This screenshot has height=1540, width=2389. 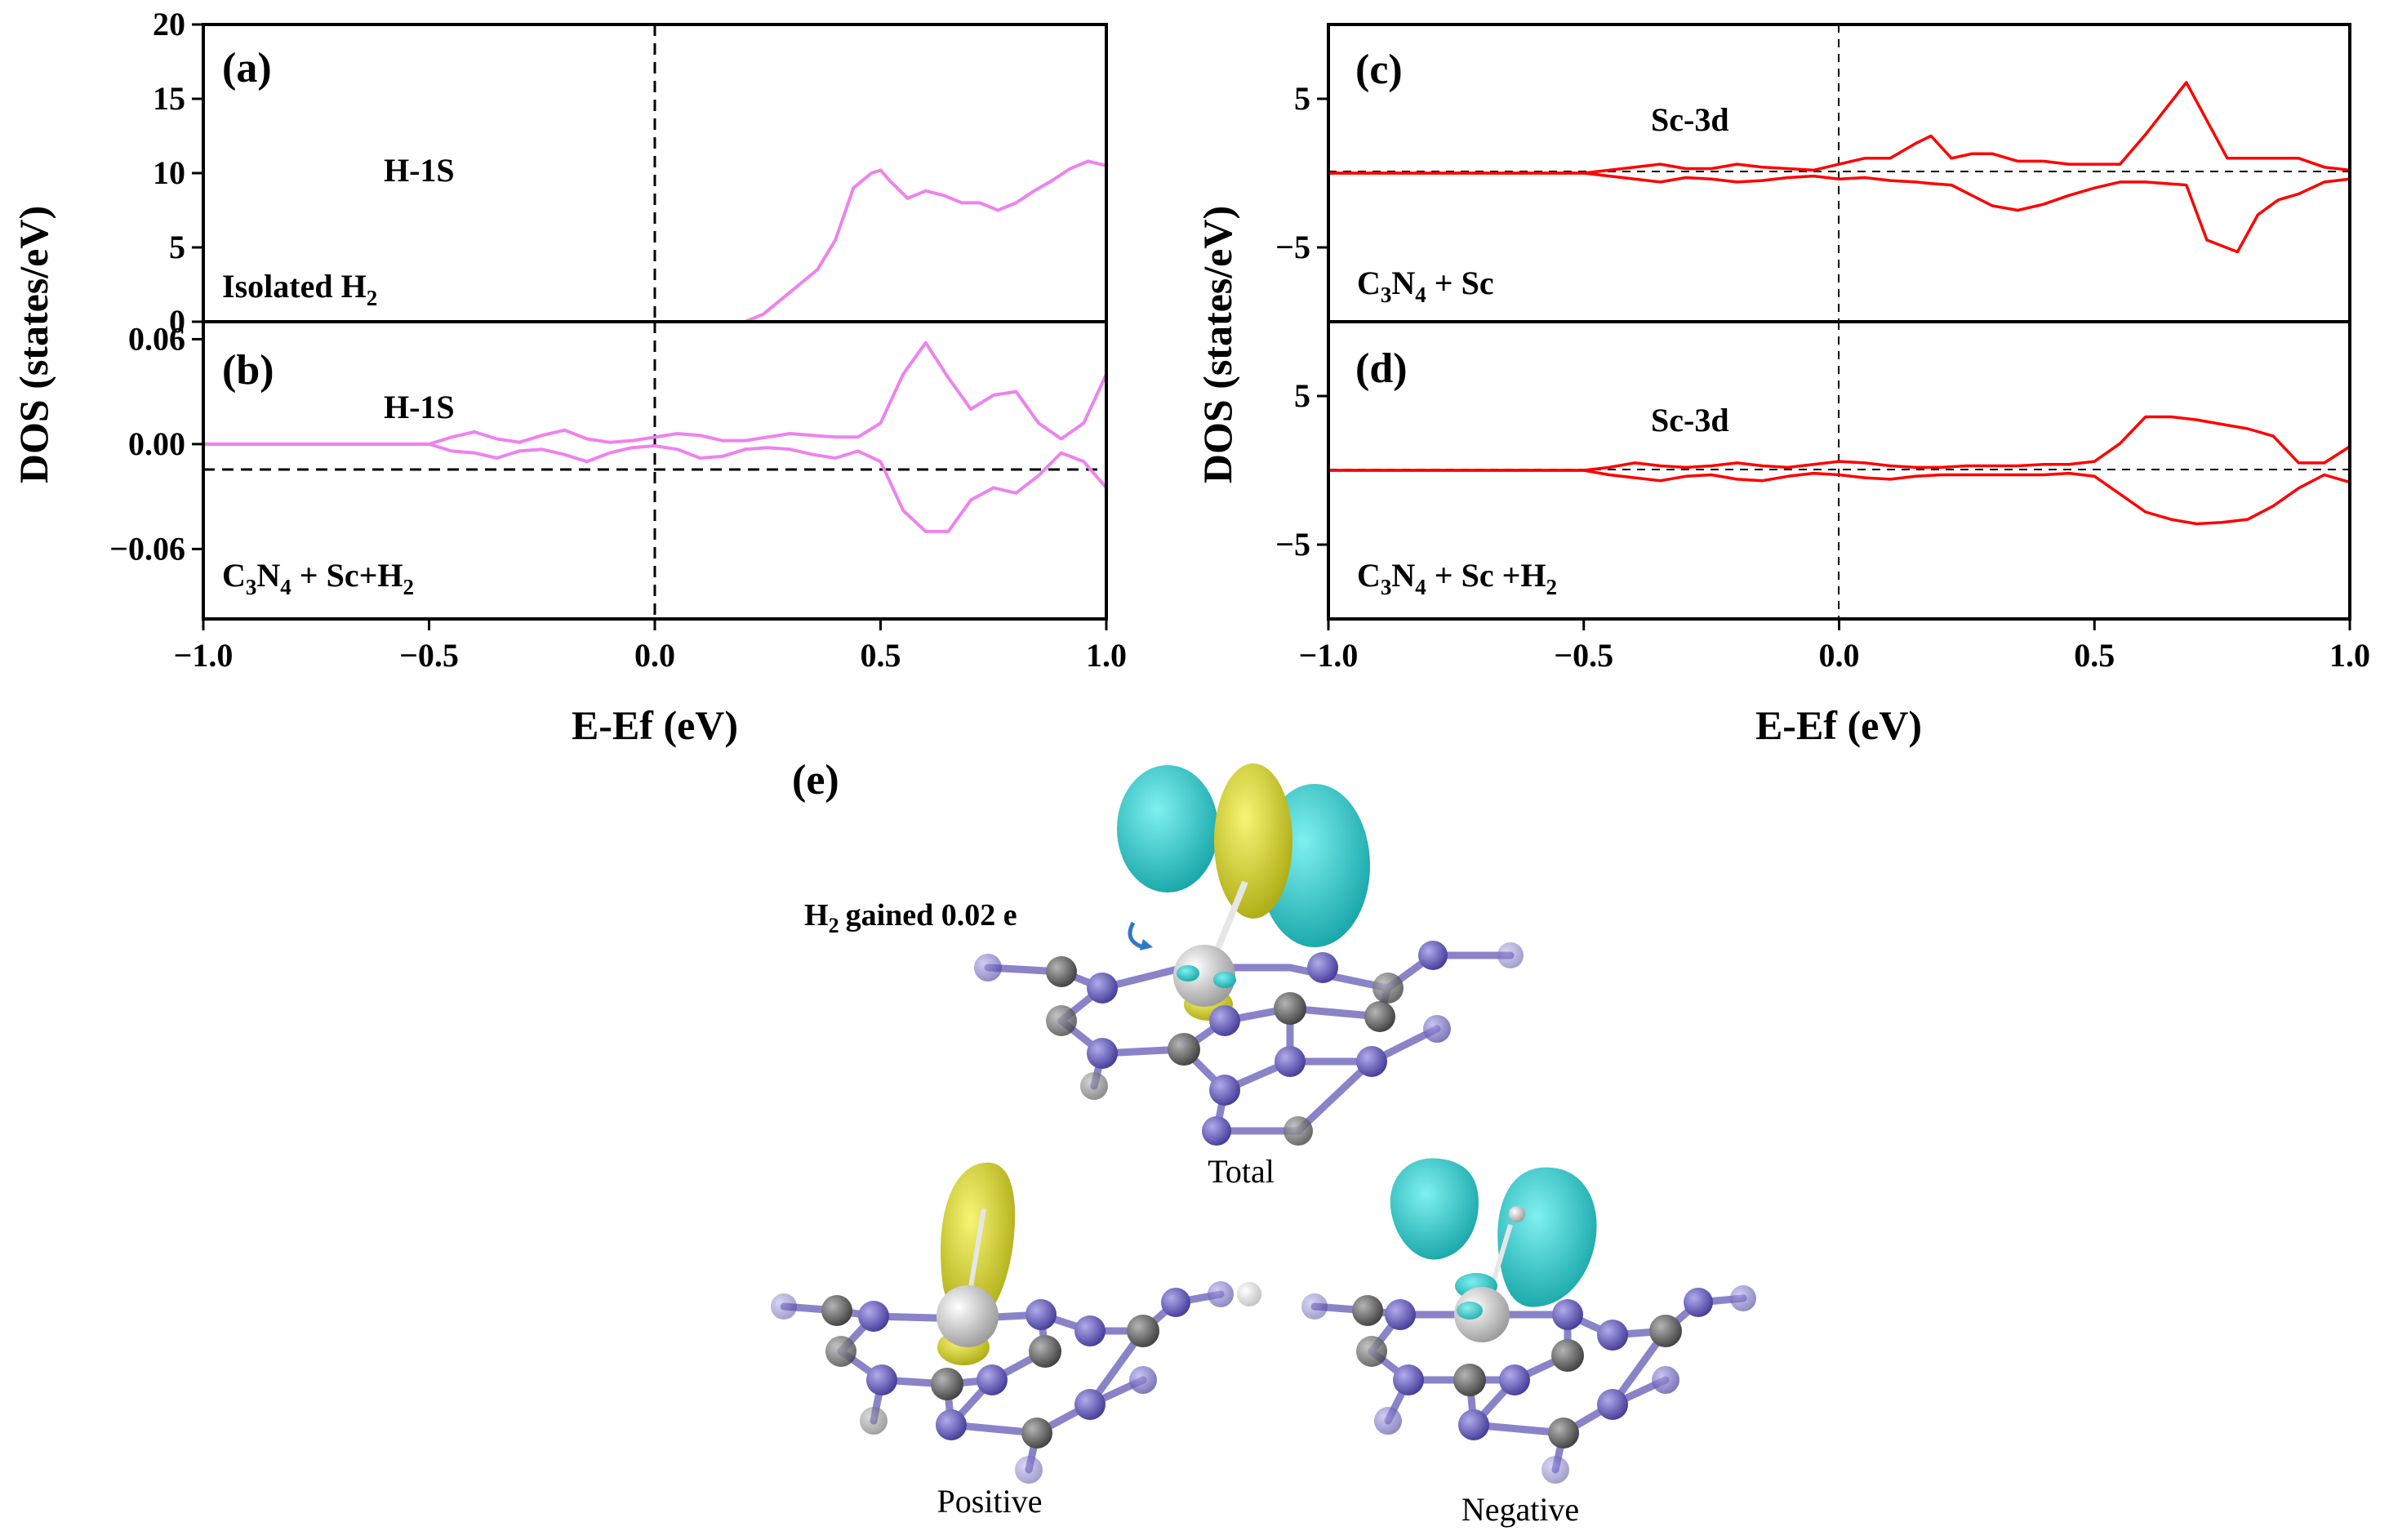 What do you see at coordinates (1840, 443) in the screenshot?
I see `panel-d-sc3d-up-curve` at bounding box center [1840, 443].